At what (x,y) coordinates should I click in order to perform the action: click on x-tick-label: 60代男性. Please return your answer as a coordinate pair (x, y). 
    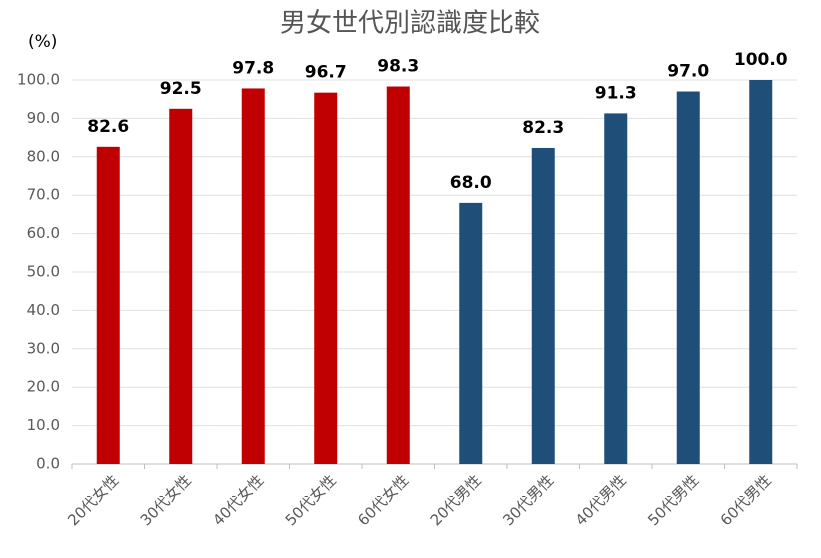
    Looking at the image, I should click on (746, 500).